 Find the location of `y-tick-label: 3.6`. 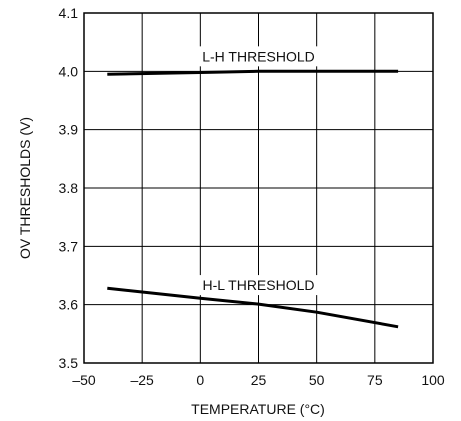

y-tick-label: 3.6 is located at coordinates (69, 305).